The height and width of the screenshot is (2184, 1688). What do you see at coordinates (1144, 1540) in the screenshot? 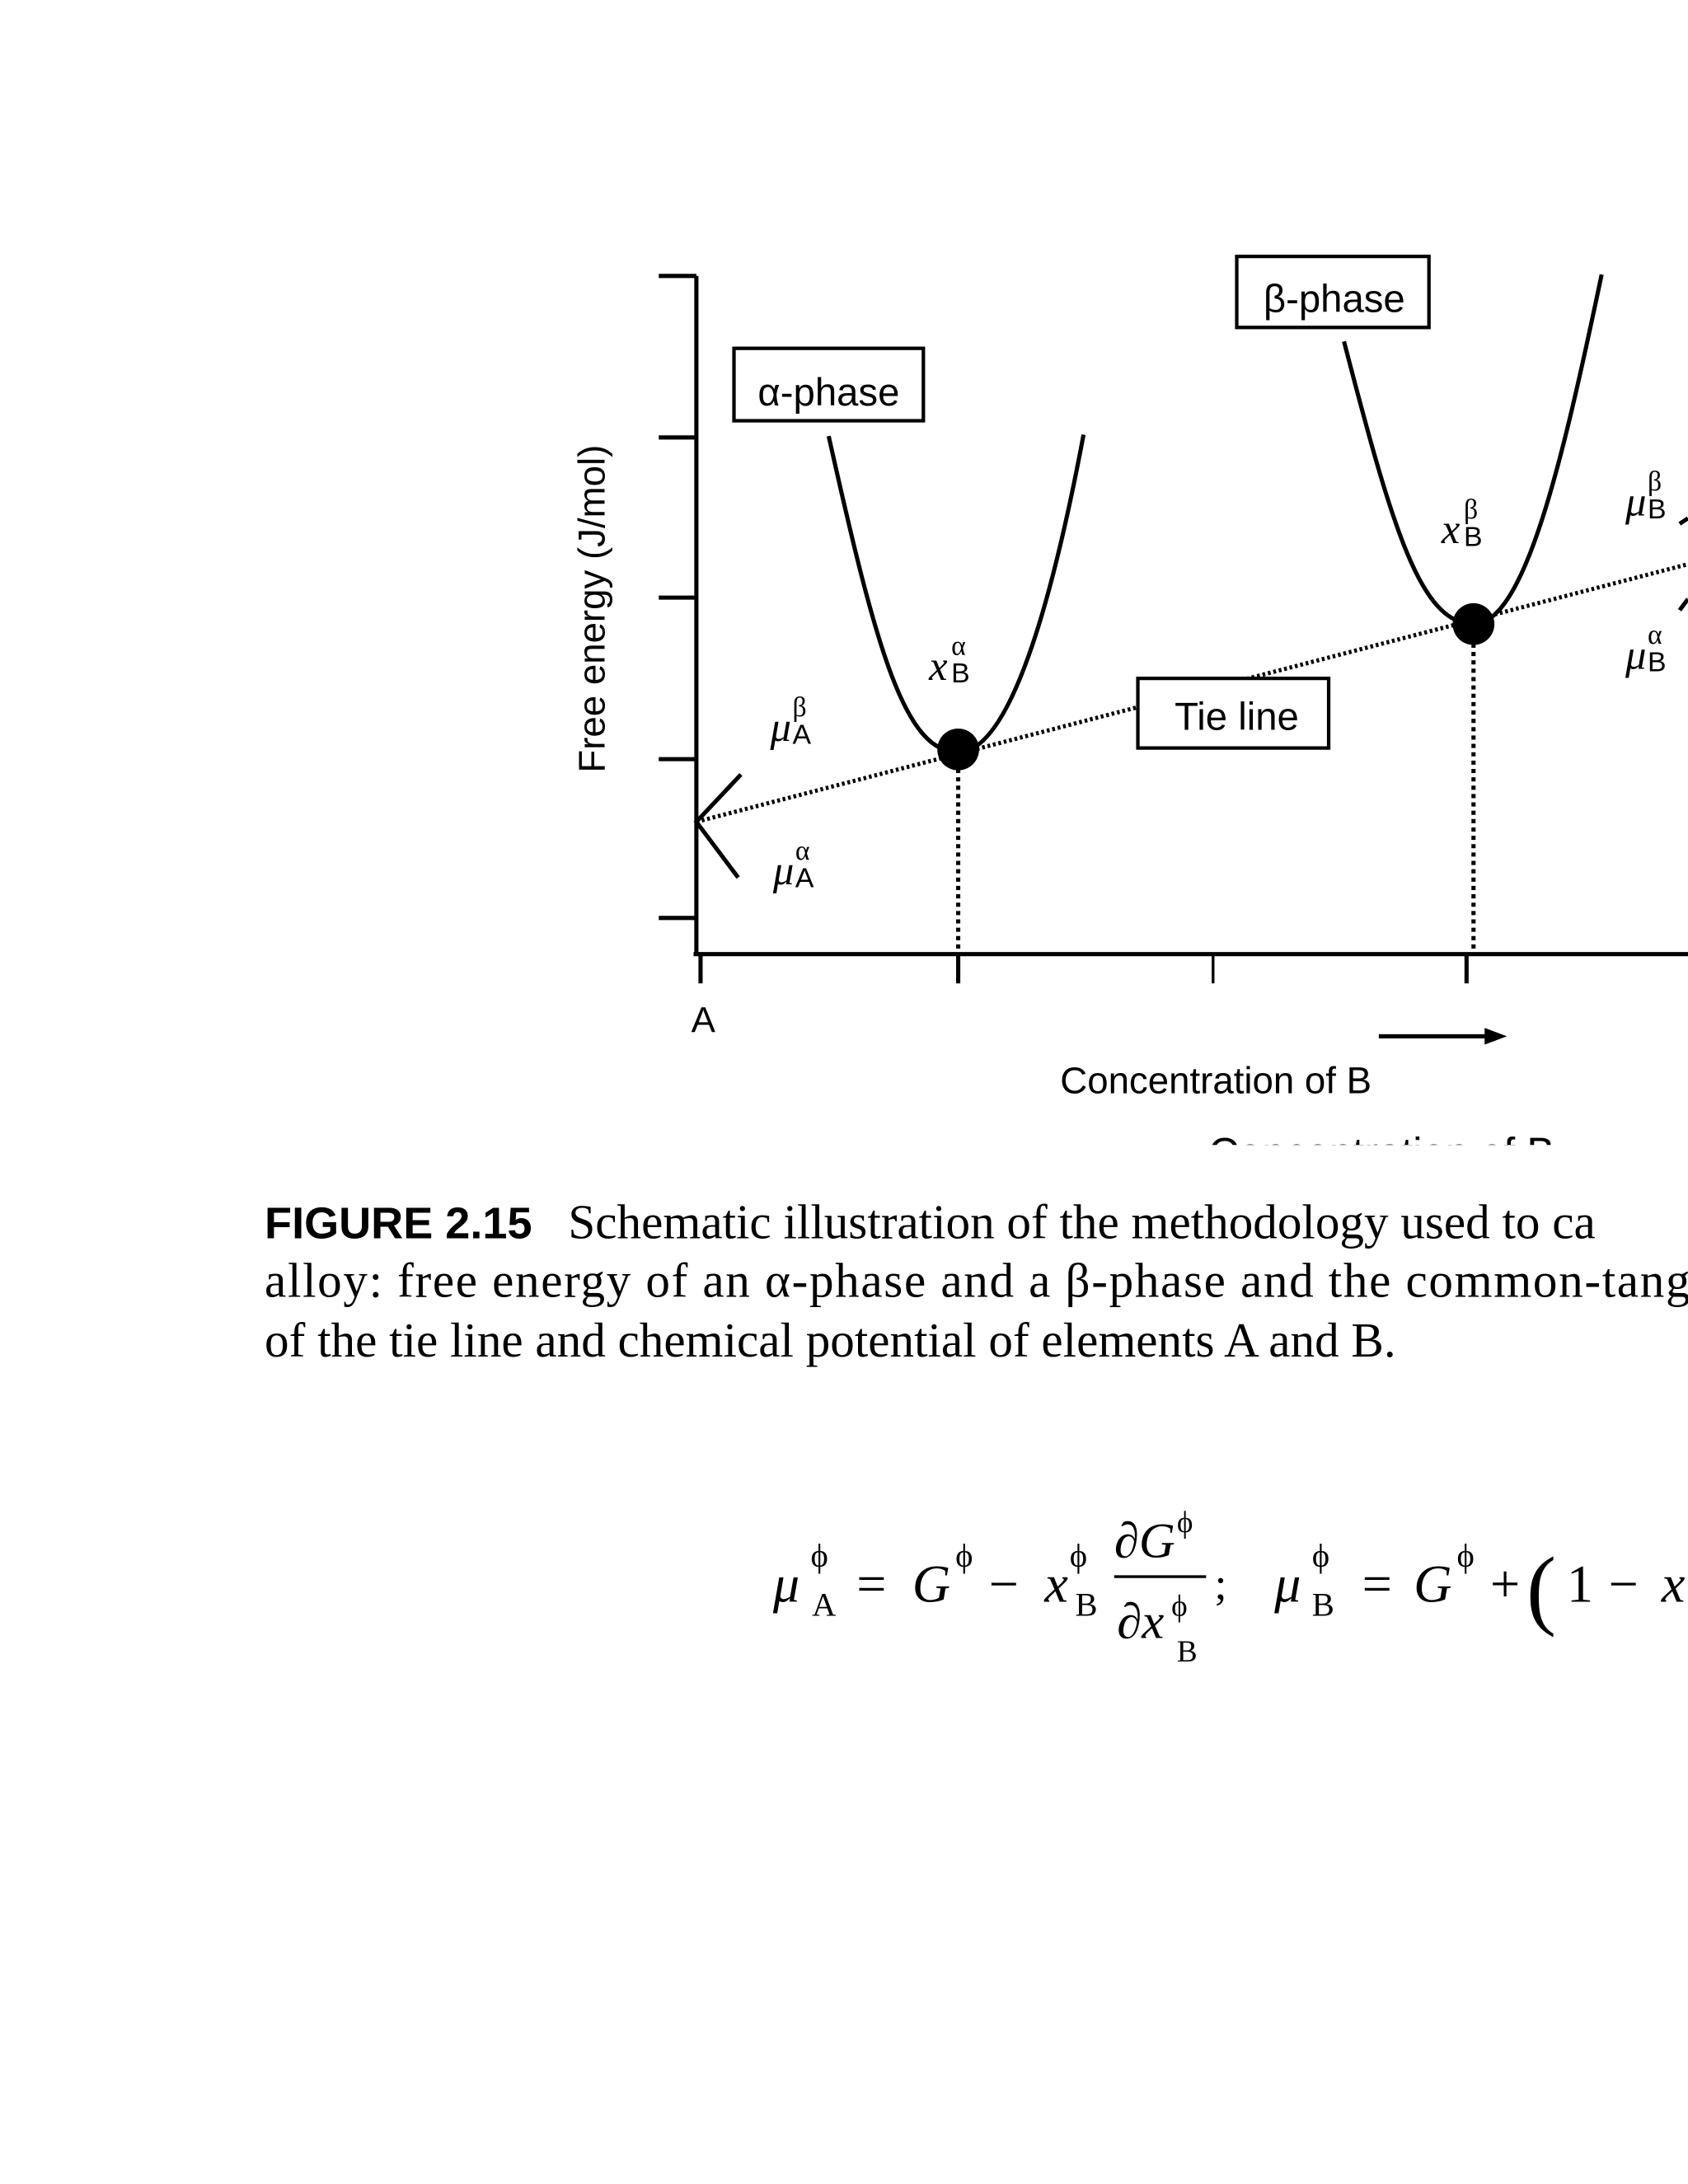
I see `equation-token: ∂G` at bounding box center [1144, 1540].